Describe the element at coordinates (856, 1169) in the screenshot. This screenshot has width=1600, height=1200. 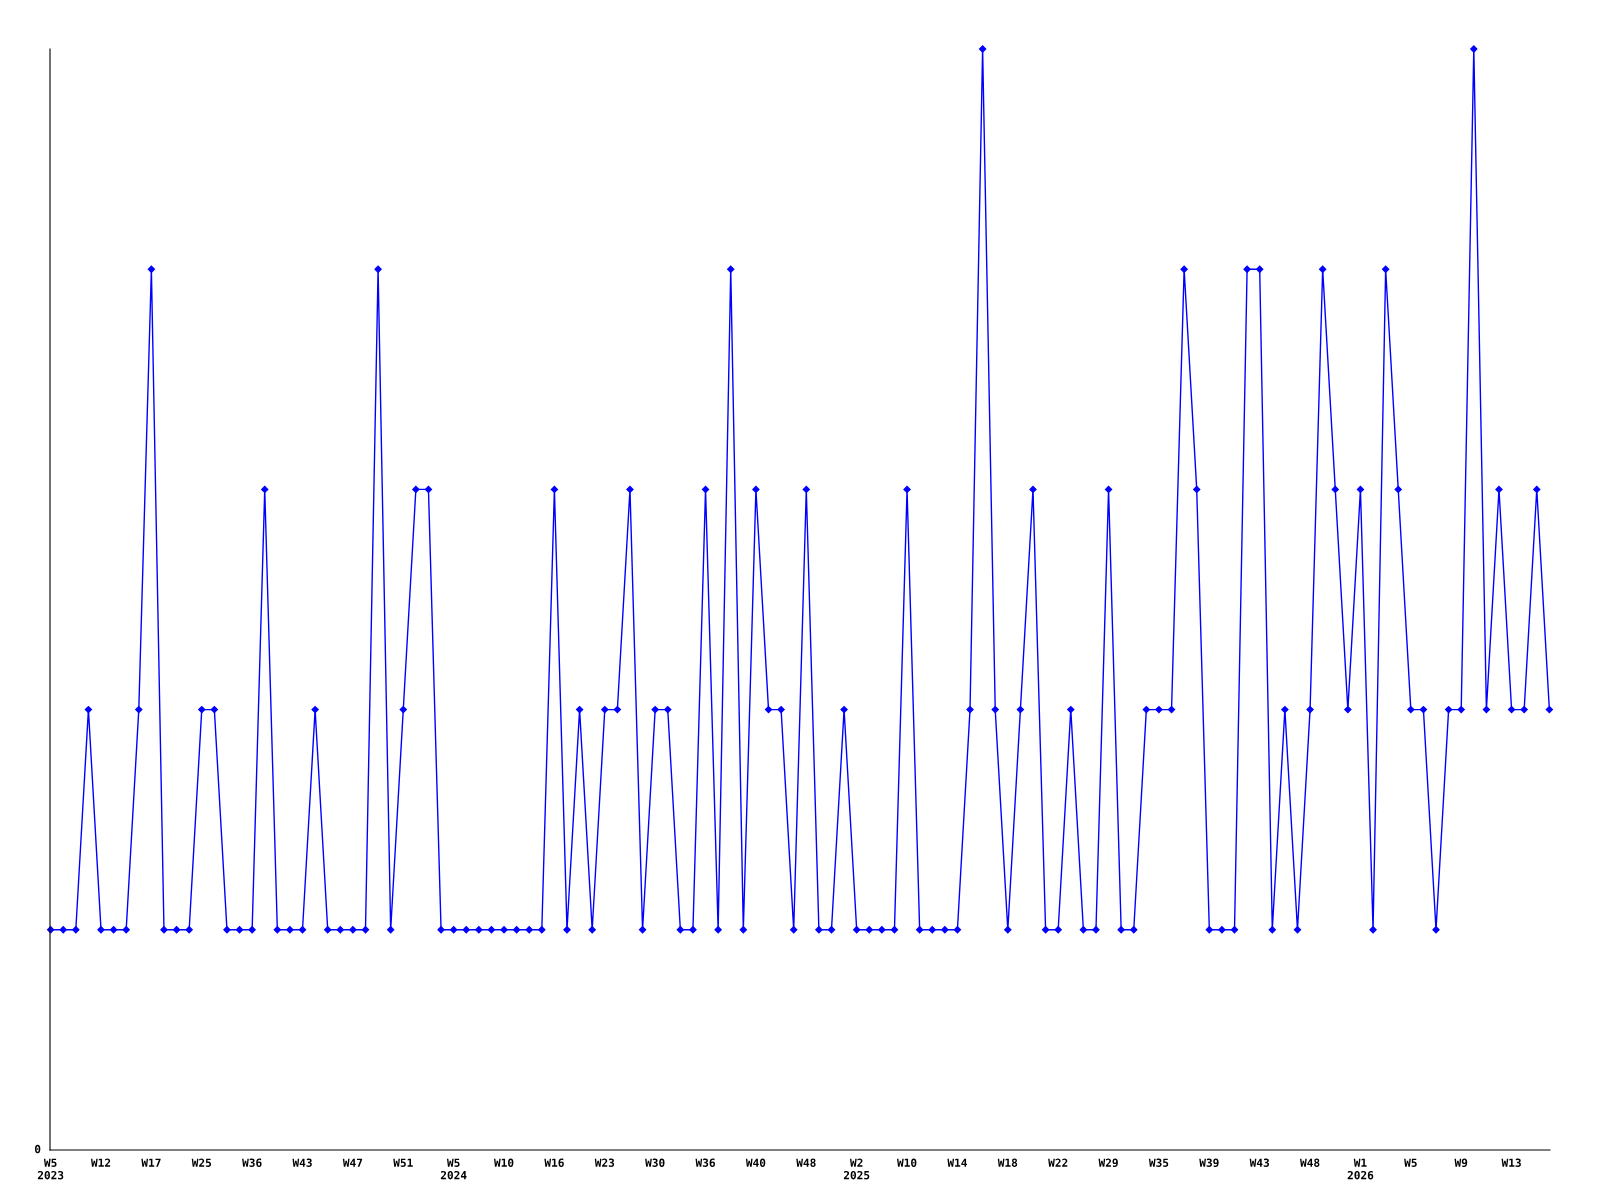
I see `x-tick-label: W2 2025` at that location.